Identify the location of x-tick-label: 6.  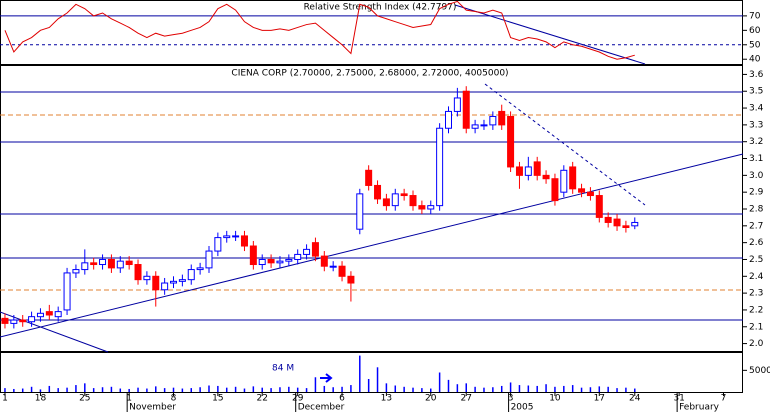
(342, 399).